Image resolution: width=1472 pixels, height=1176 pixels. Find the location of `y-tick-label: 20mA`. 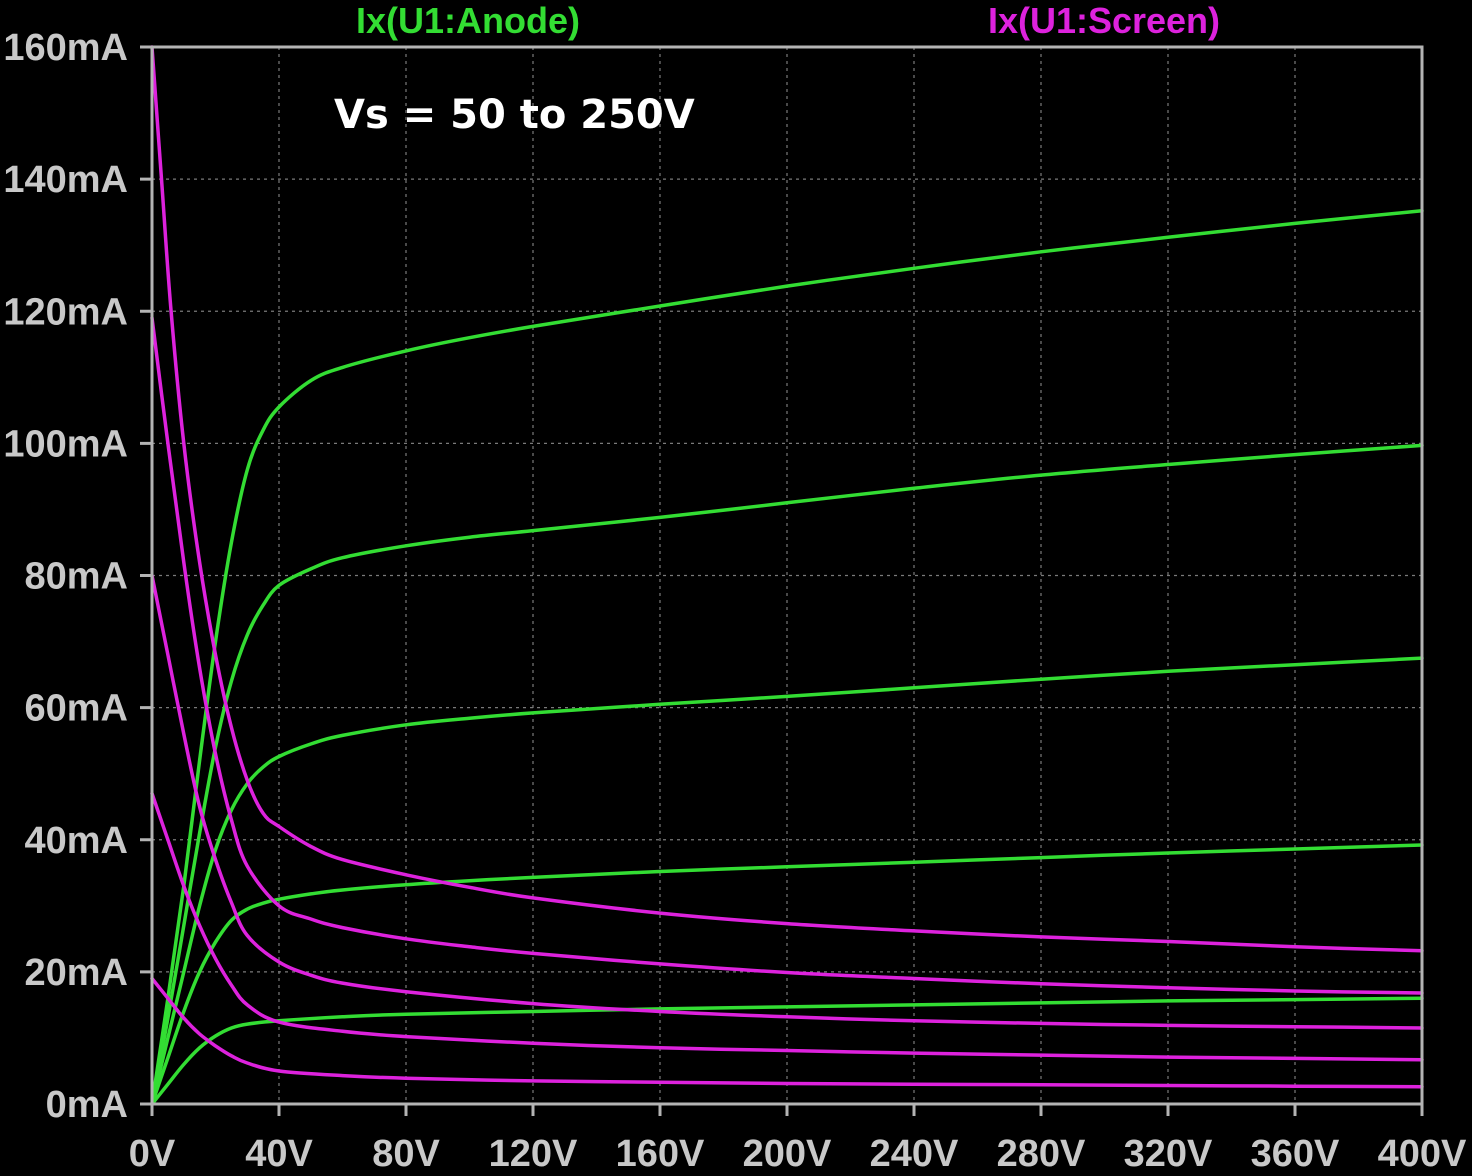

y-tick-label: 20mA is located at coordinates (77, 973).